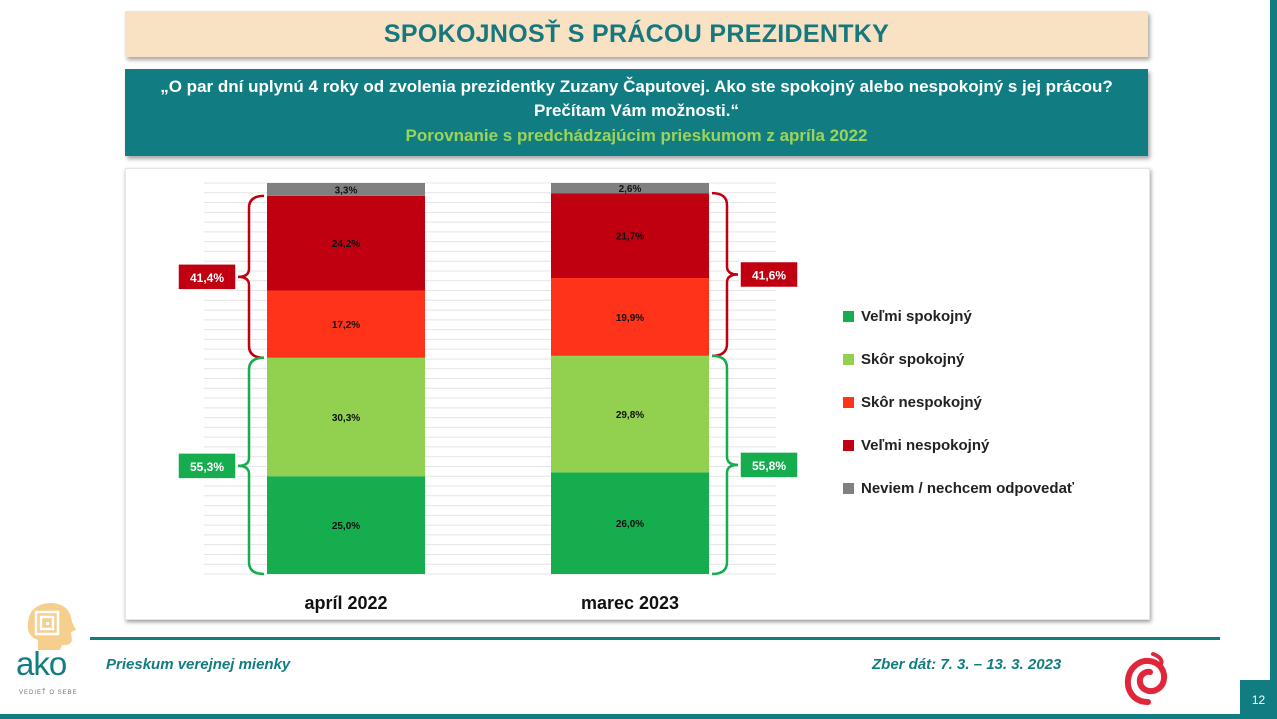 The height and width of the screenshot is (719, 1277). I want to click on total-label: 41,6%, so click(769, 275).